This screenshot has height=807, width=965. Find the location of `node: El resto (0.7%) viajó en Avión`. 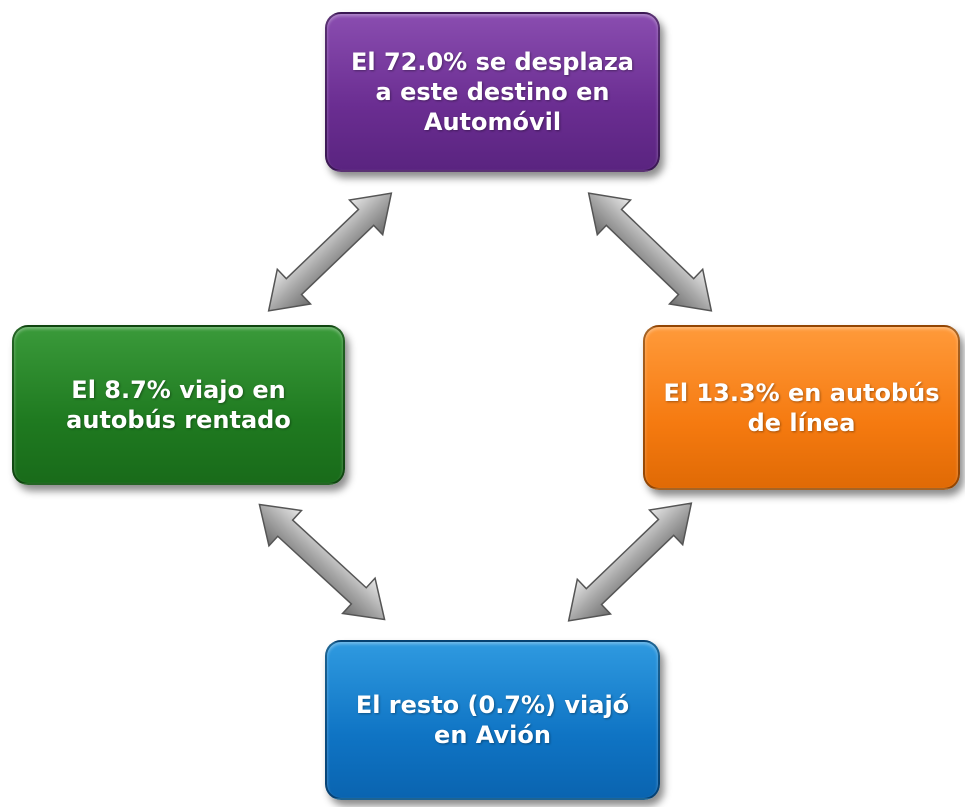

node: El resto (0.7%) viajó en Avión is located at coordinates (492, 720).